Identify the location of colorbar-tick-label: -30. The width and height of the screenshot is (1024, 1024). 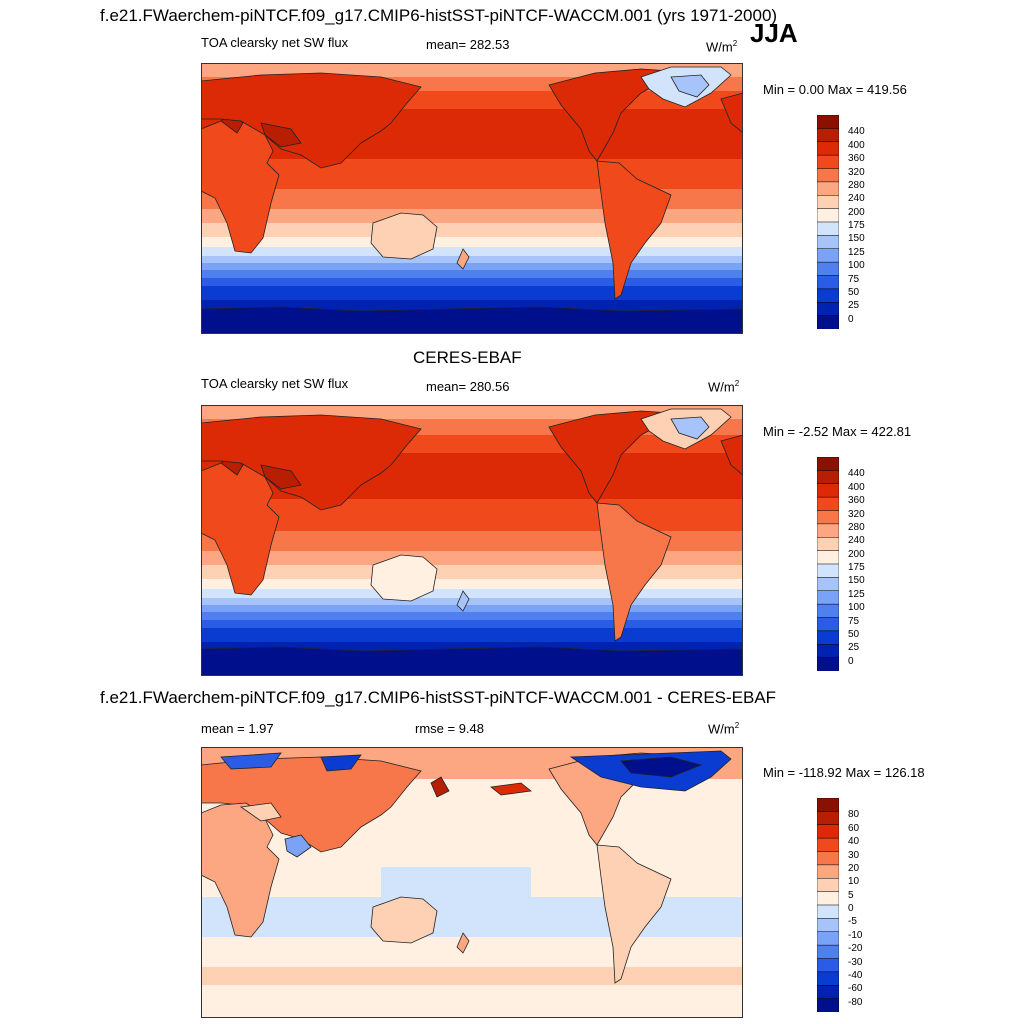
(855, 962).